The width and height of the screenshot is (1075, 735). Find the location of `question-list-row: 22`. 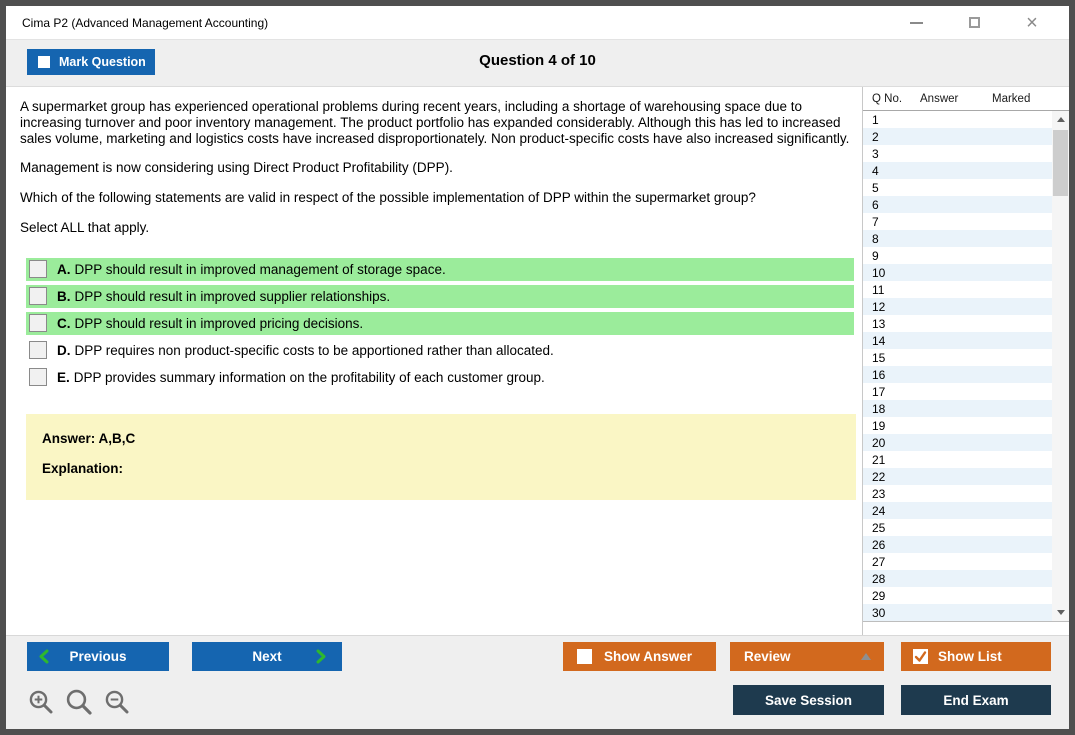

question-list-row: 22 is located at coordinates (957, 476).